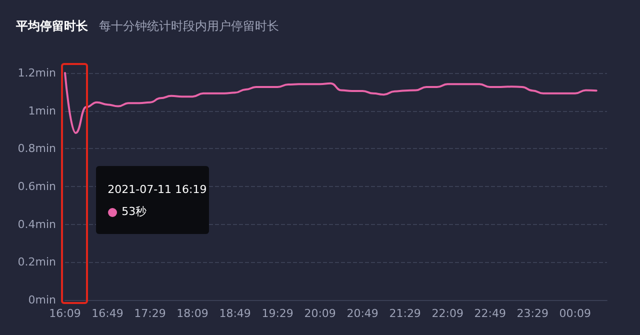 The height and width of the screenshot is (335, 640). Describe the element at coordinates (532, 313) in the screenshot. I see `x-tick-label: 23:29` at that location.